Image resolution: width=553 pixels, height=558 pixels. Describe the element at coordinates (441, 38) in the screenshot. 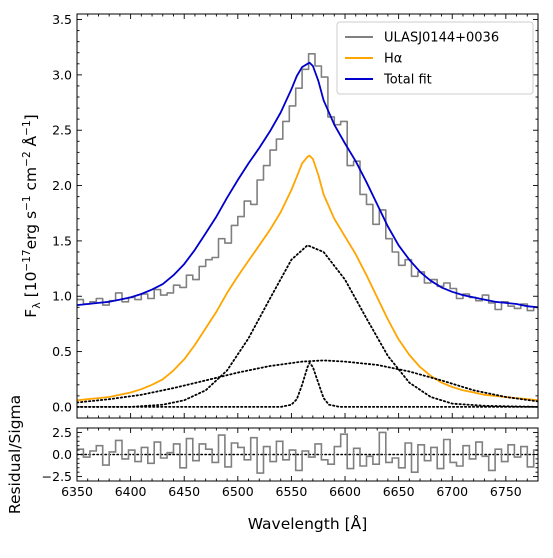

I see `legend-label: ULASJ0144+0036` at that location.